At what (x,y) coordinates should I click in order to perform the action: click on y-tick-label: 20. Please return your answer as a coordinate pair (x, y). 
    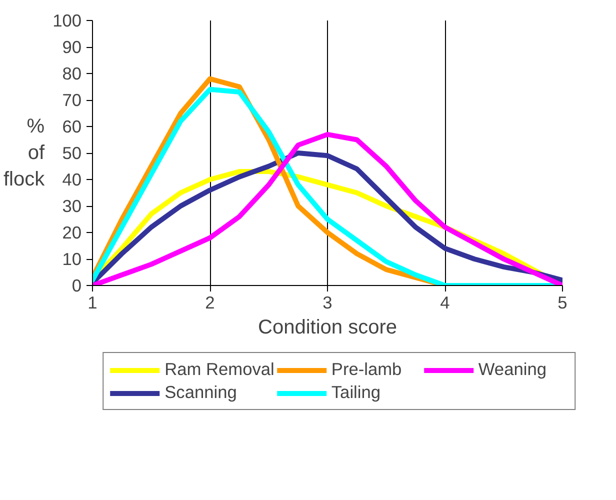
    Looking at the image, I should click on (72, 232).